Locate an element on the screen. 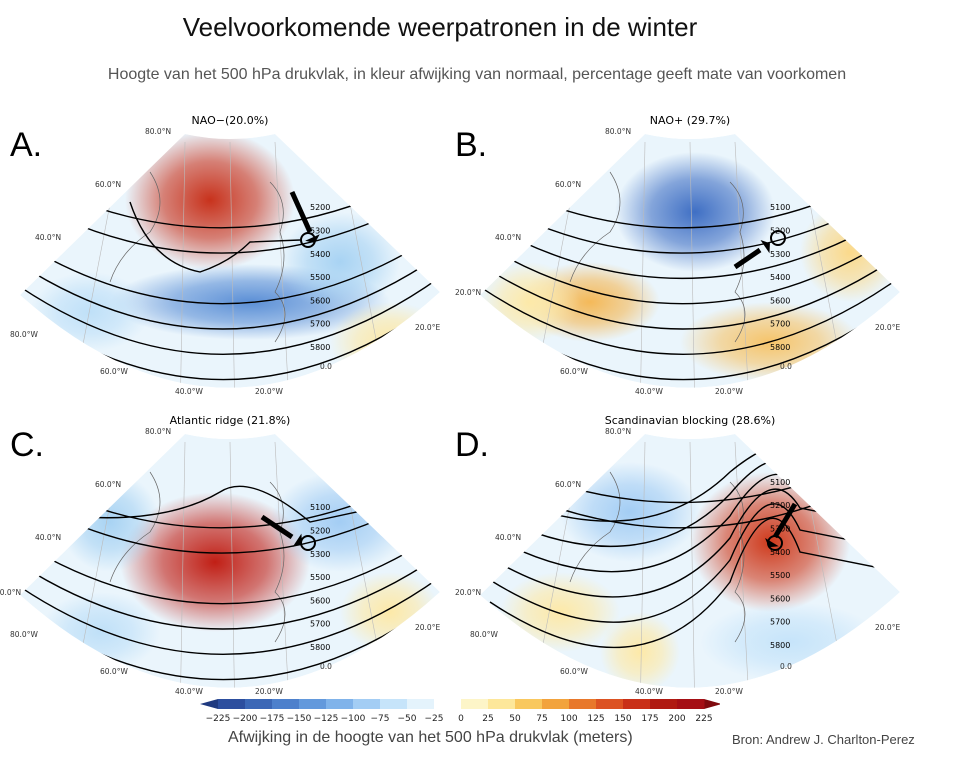  colorbar-tick-label: 0 is located at coordinates (461, 719).